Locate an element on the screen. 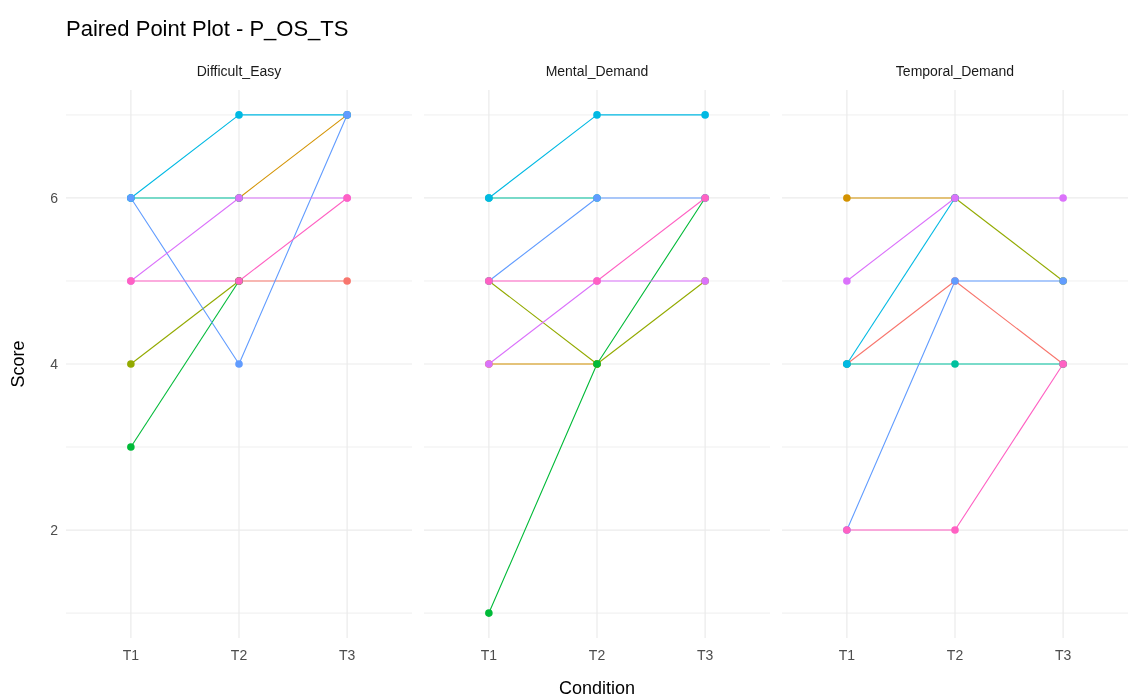  y-tick-label: 4 is located at coordinates (54, 363).